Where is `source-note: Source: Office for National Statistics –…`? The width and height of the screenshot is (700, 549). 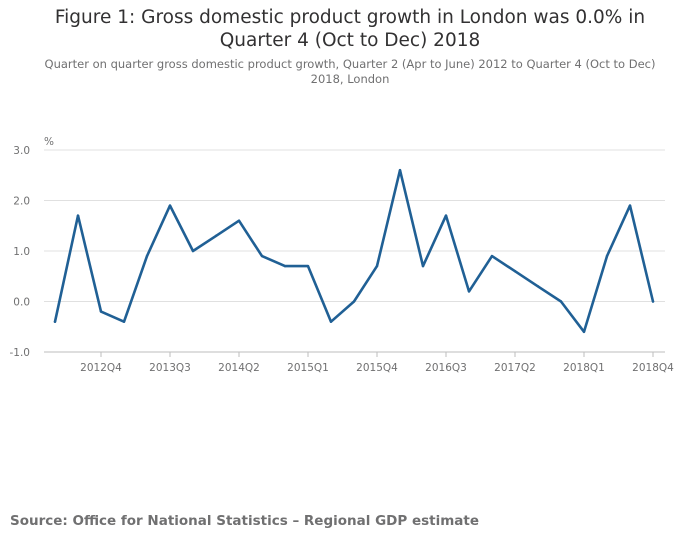
source-note: Source: Office for National Statistics –… is located at coordinates (245, 521).